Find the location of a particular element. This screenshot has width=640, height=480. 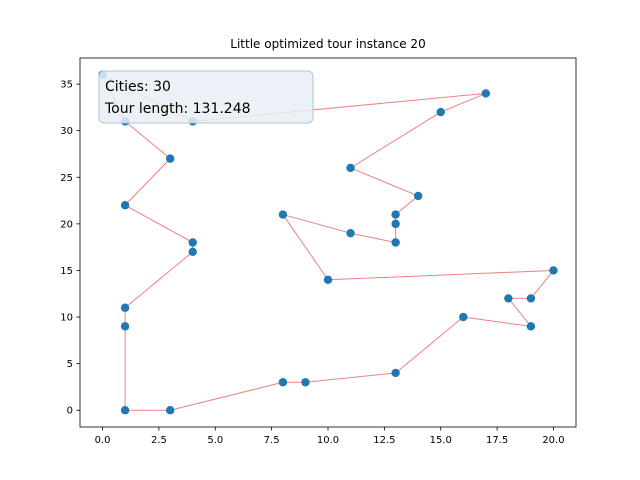

x-tick-label: 12.5 is located at coordinates (384, 440).